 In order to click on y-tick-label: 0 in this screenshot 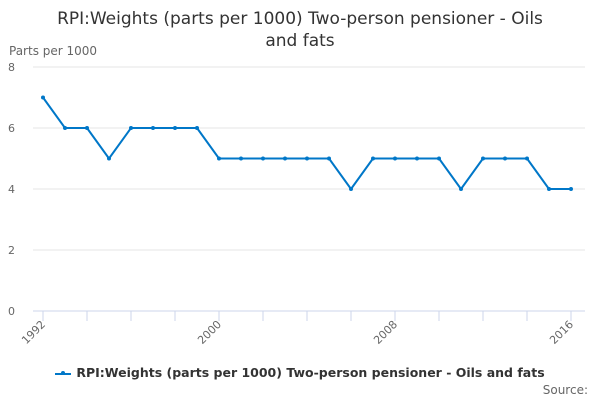, I will do `click(11, 311)`.